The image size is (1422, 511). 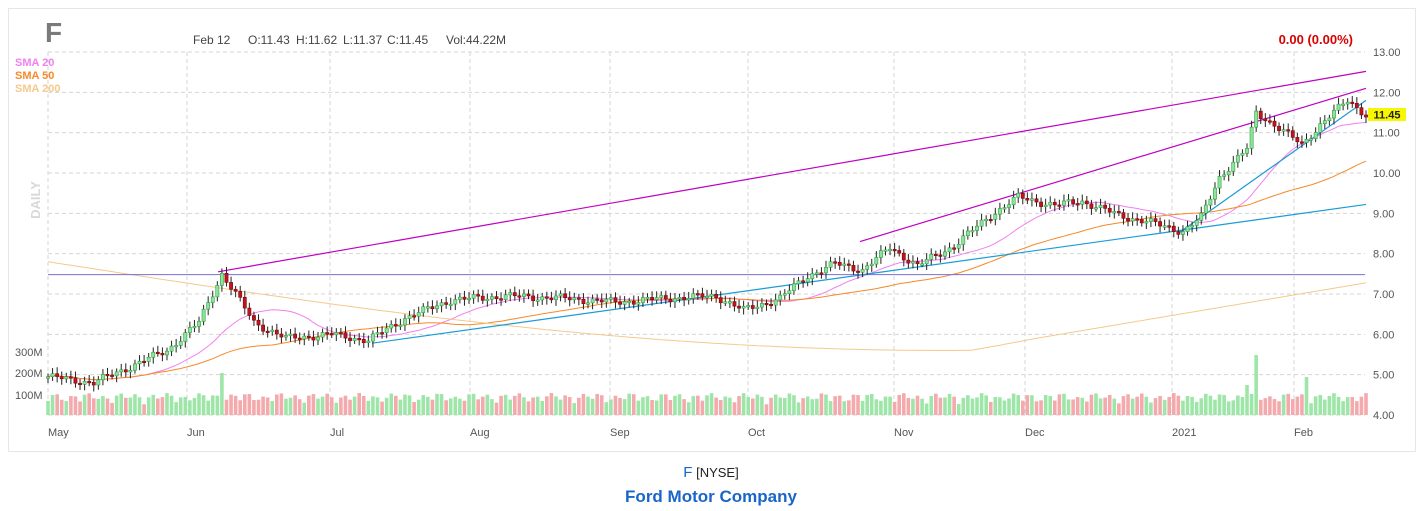 I want to click on caption-symbol: F, so click(x=688, y=472).